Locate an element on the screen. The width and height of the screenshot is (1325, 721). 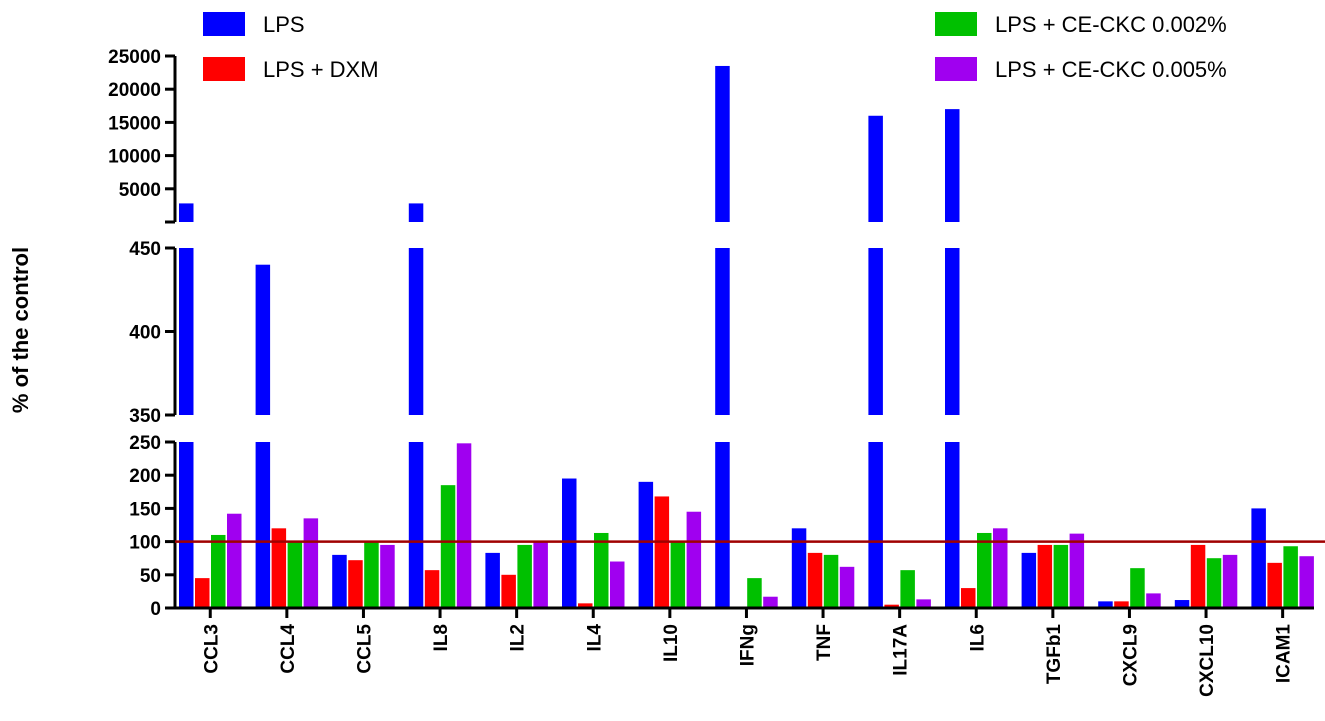
bar-icam1-lps is located at coordinates (1258, 558).